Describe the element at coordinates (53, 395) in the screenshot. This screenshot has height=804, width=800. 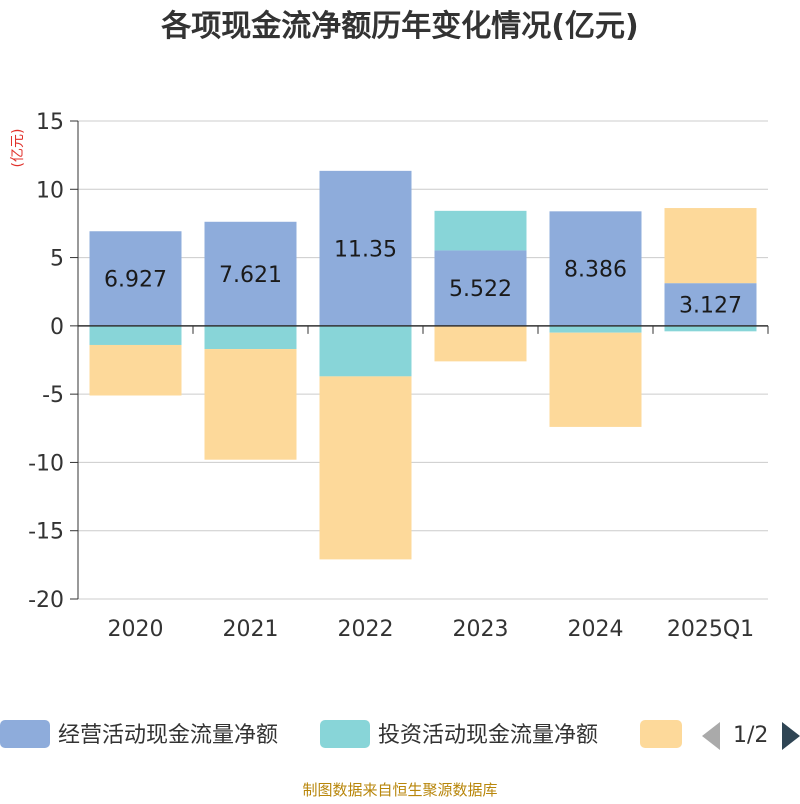
I see `y-tick-label: -5` at that location.